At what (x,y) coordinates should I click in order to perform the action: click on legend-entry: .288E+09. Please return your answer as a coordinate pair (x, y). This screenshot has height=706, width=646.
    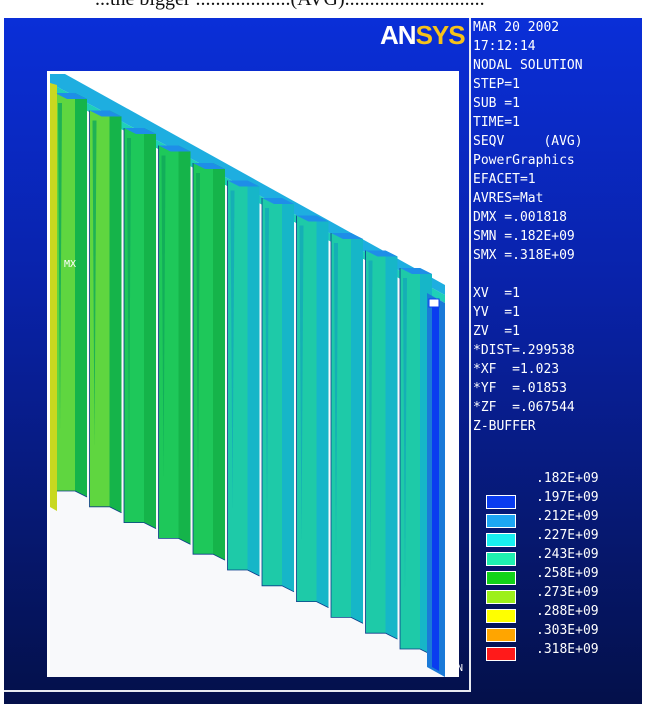
    Looking at the image, I should click on (560, 613).